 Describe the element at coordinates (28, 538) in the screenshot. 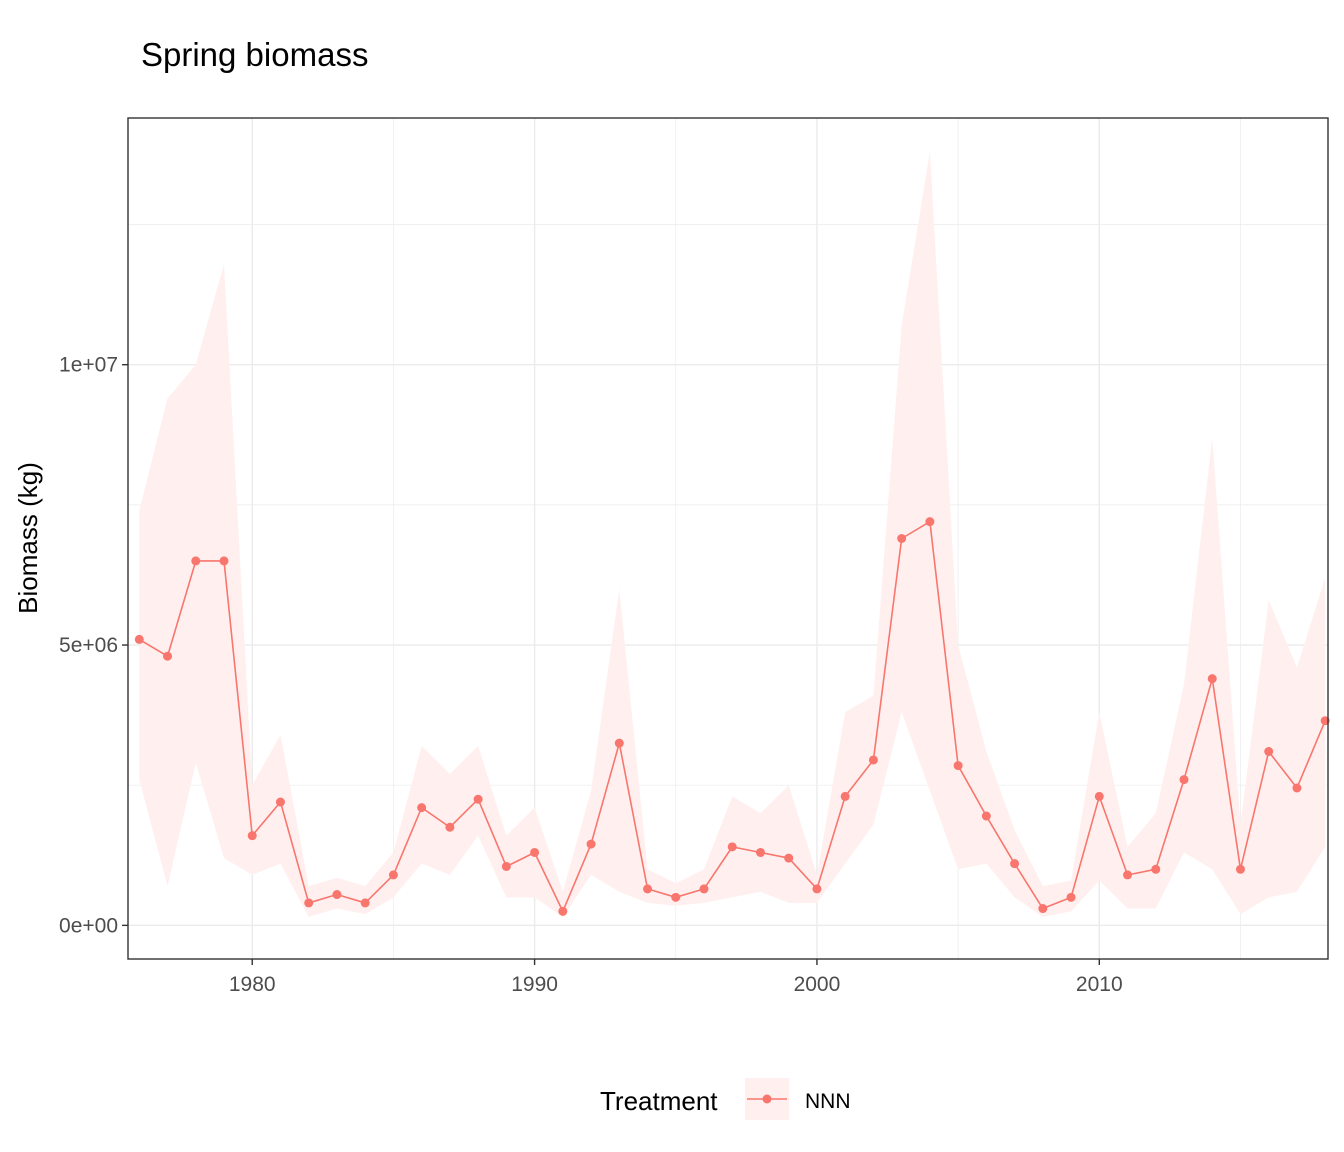

I see `y-axis-title: Biomass (kg)` at that location.